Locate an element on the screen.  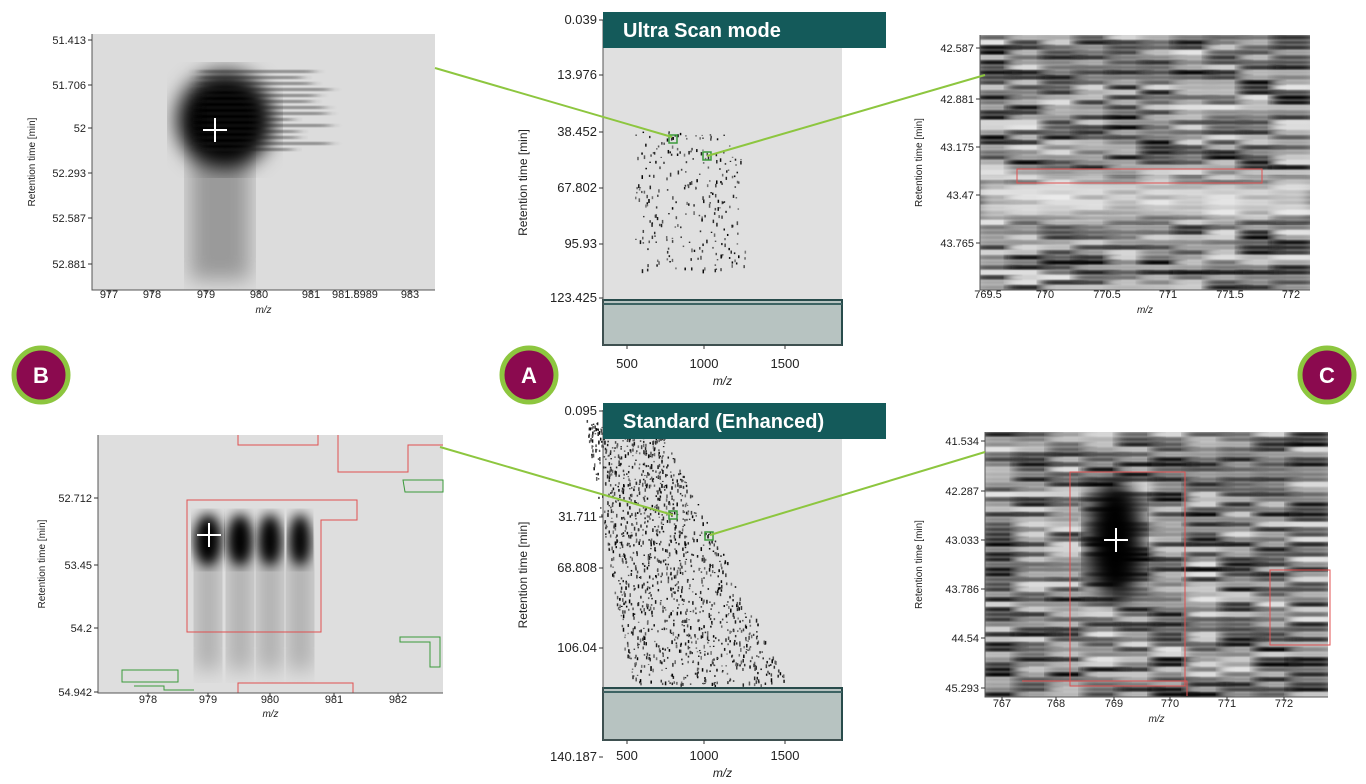
y-tick-label: 106.04 is located at coordinates (577, 647).